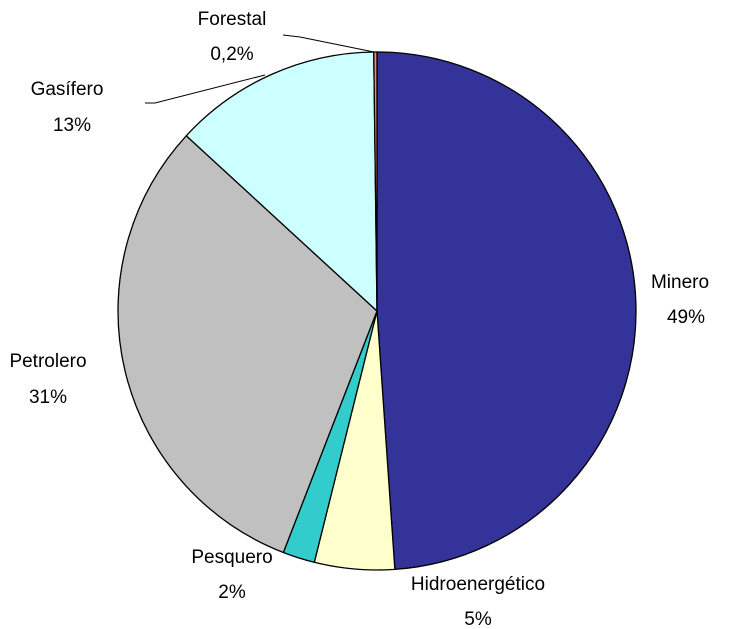 Image resolution: width=729 pixels, height=629 pixels. What do you see at coordinates (680, 282) in the screenshot?
I see `slice-label: Minero` at bounding box center [680, 282].